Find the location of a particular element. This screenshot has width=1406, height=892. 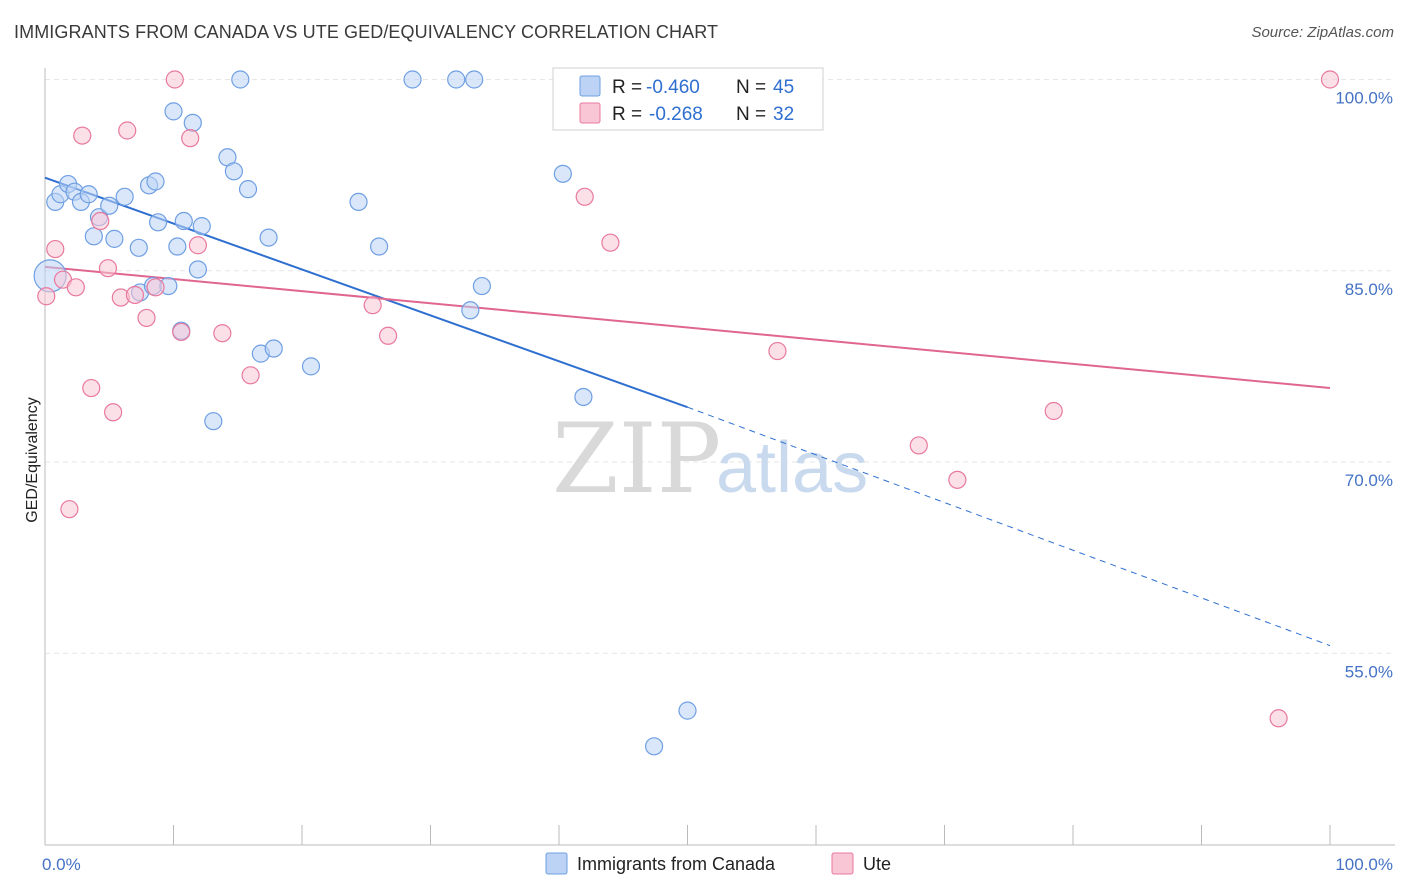

legend-n-value: 32 is located at coordinates (783, 114).